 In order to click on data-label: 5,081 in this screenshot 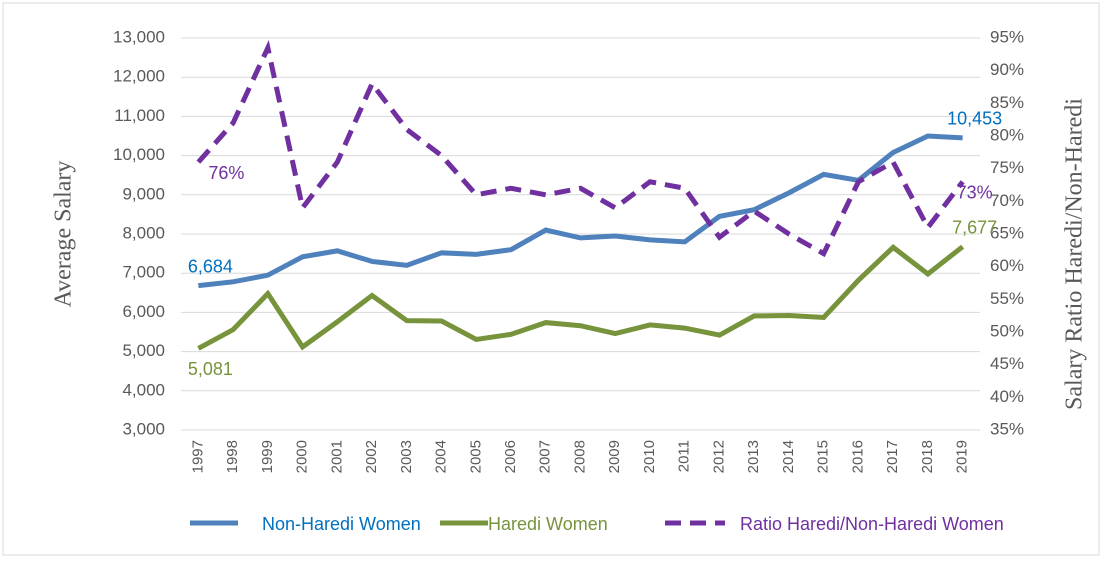, I will do `click(210, 369)`.